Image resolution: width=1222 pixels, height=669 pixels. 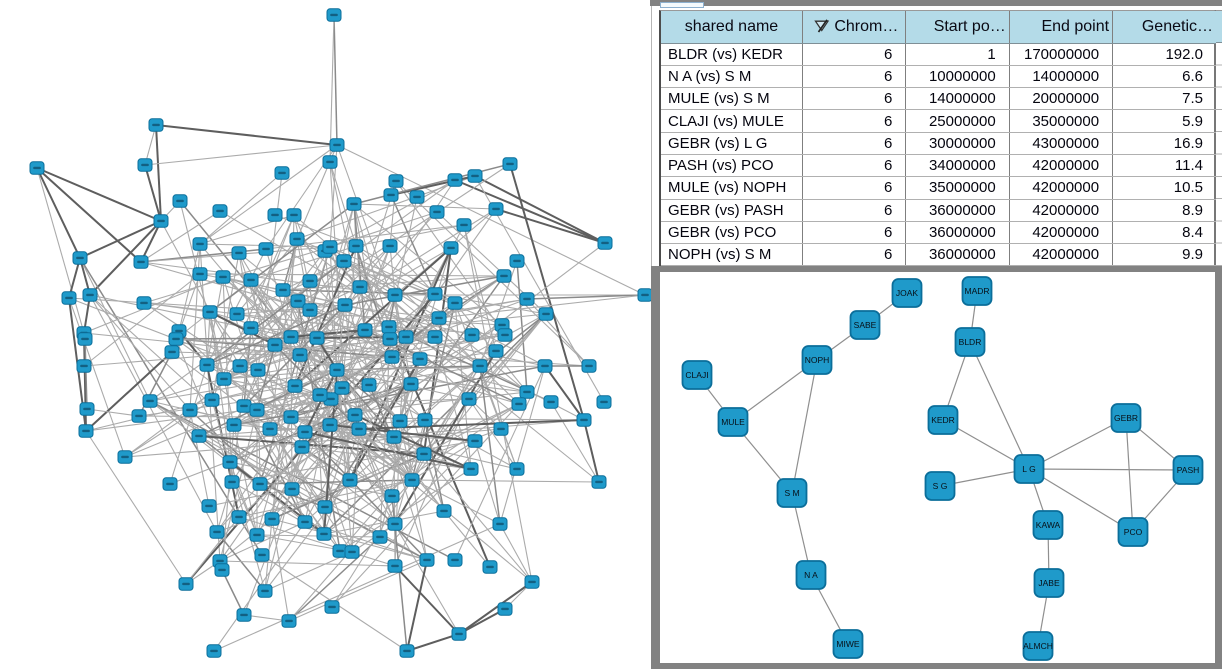 I want to click on svg-text: PCO, so click(x=1133, y=532).